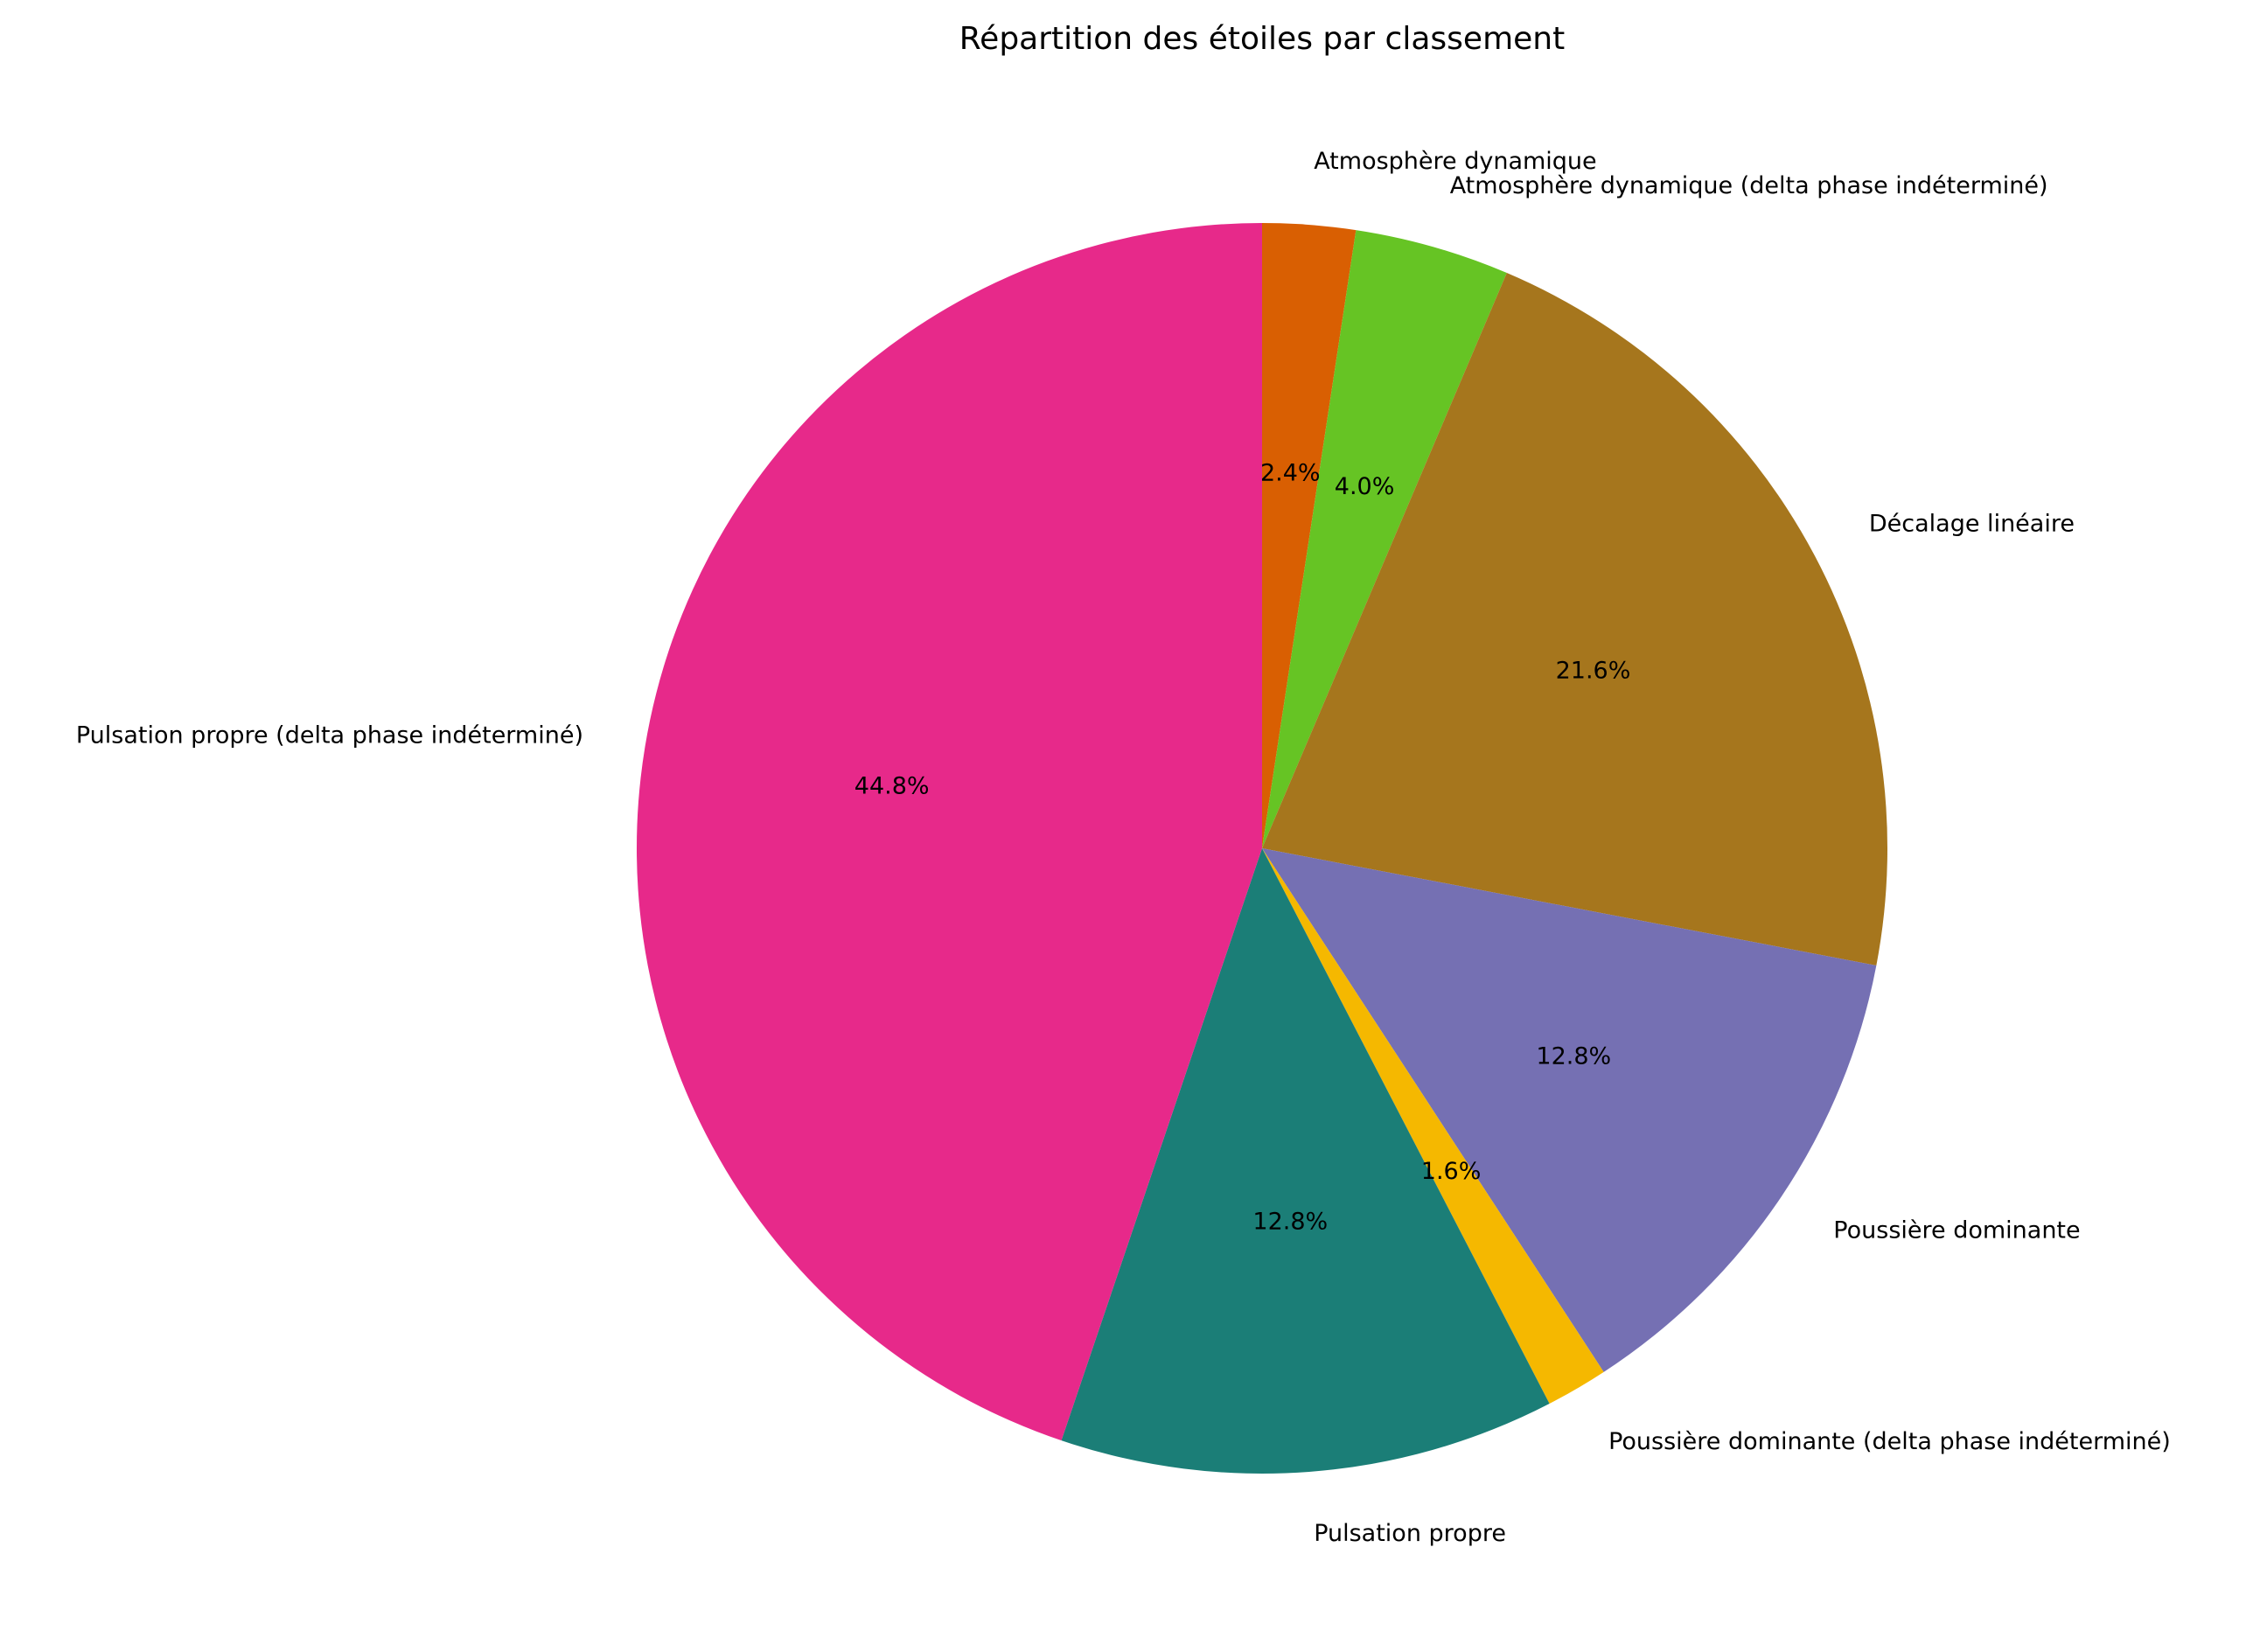 Image resolution: width=2253 pixels, height=1652 pixels. Describe the element at coordinates (1262, 39) in the screenshot. I see `chart-title: Répartition des étoiles par classement` at that location.